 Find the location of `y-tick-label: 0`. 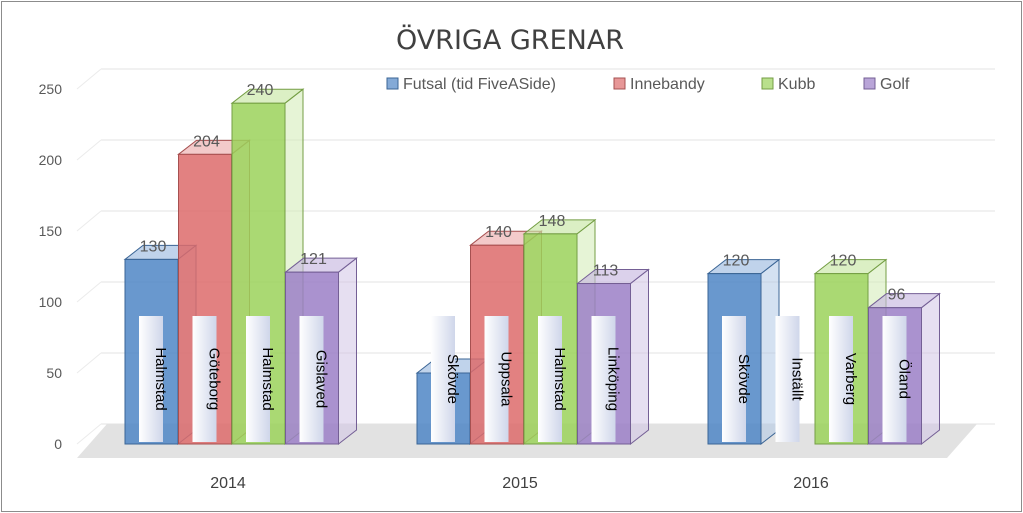

y-tick-label: 0 is located at coordinates (58, 444).